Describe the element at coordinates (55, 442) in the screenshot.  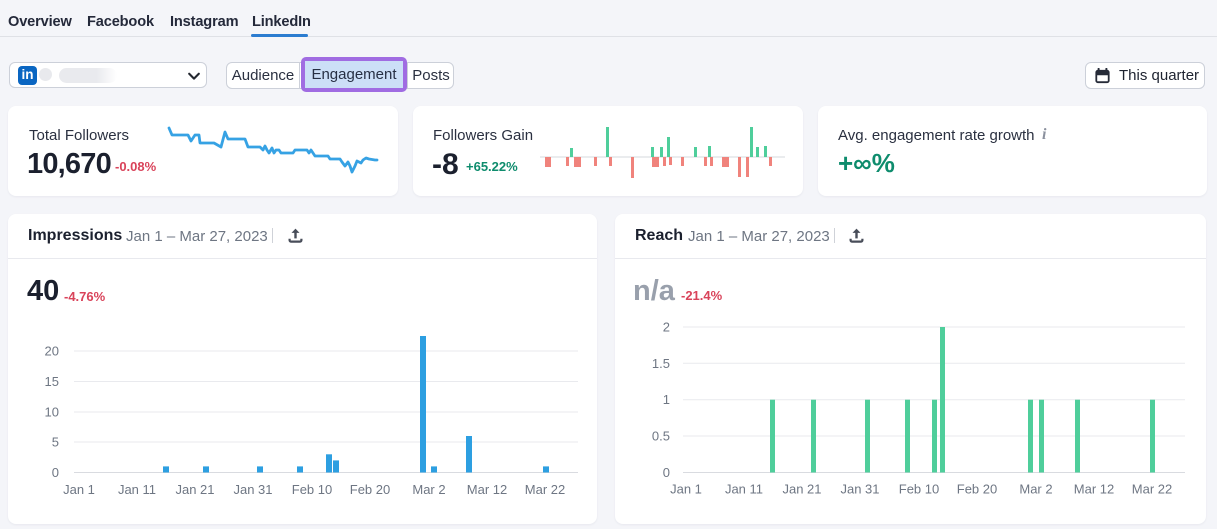
I see `svg-text: 5` at that location.